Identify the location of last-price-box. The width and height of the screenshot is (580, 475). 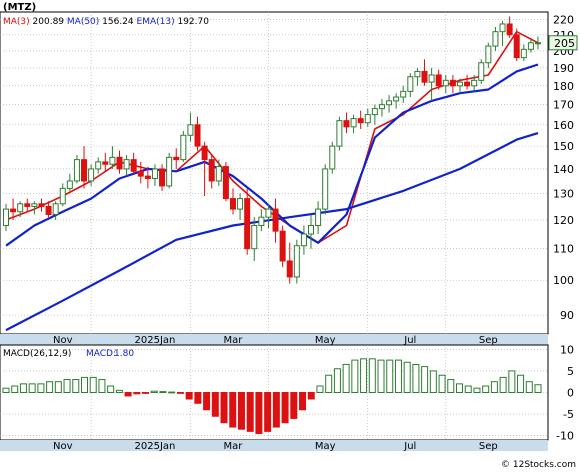
(563, 43).